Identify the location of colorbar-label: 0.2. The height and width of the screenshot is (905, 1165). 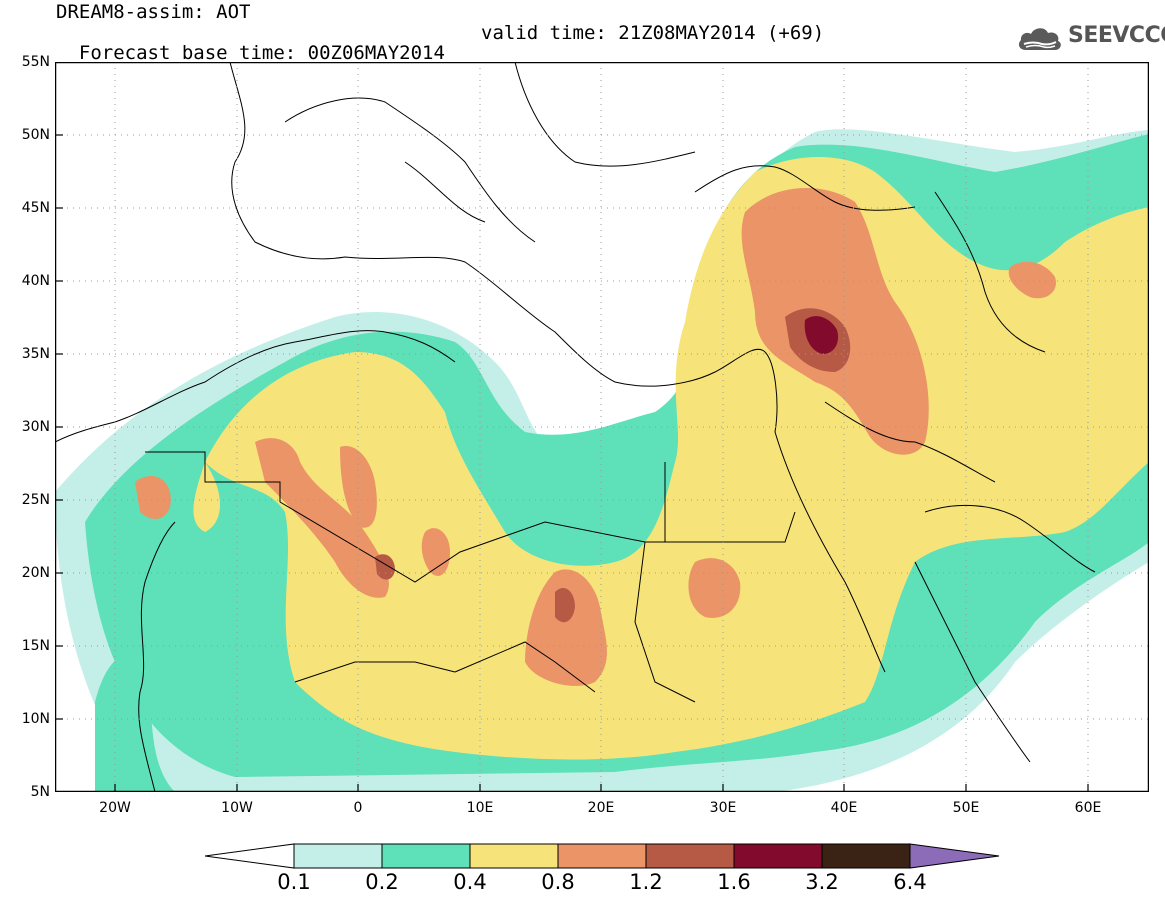
(382, 882).